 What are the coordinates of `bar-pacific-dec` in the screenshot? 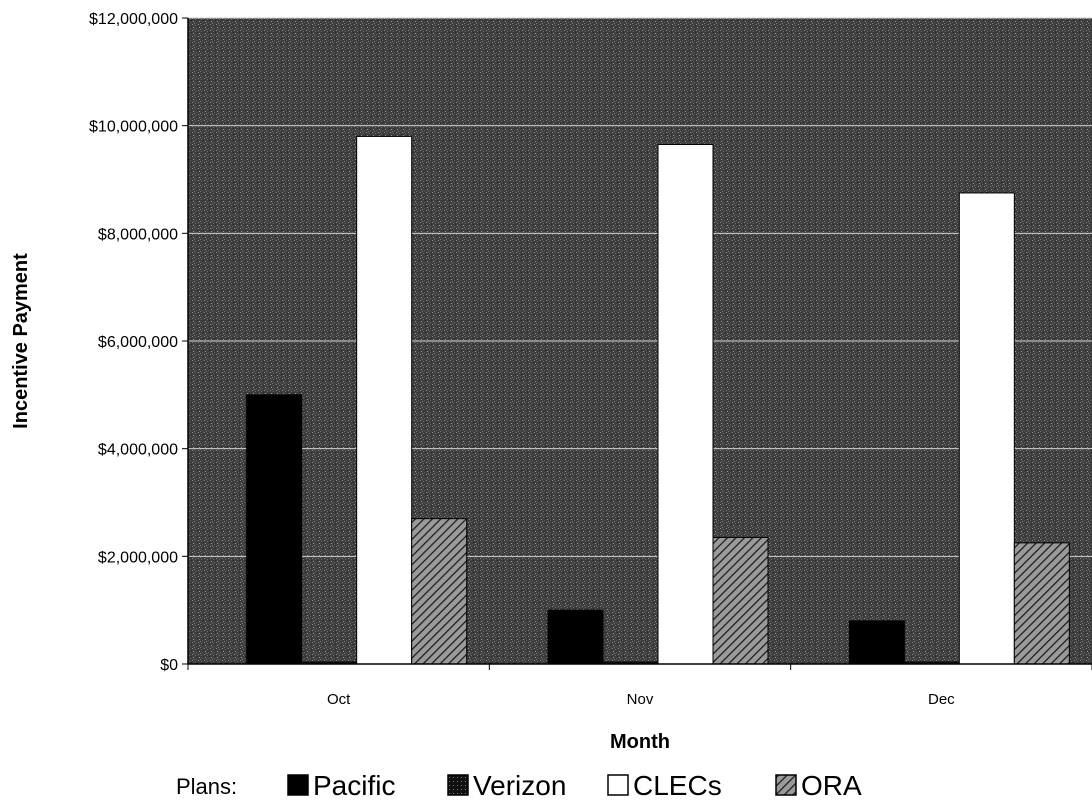 It's located at (876, 642).